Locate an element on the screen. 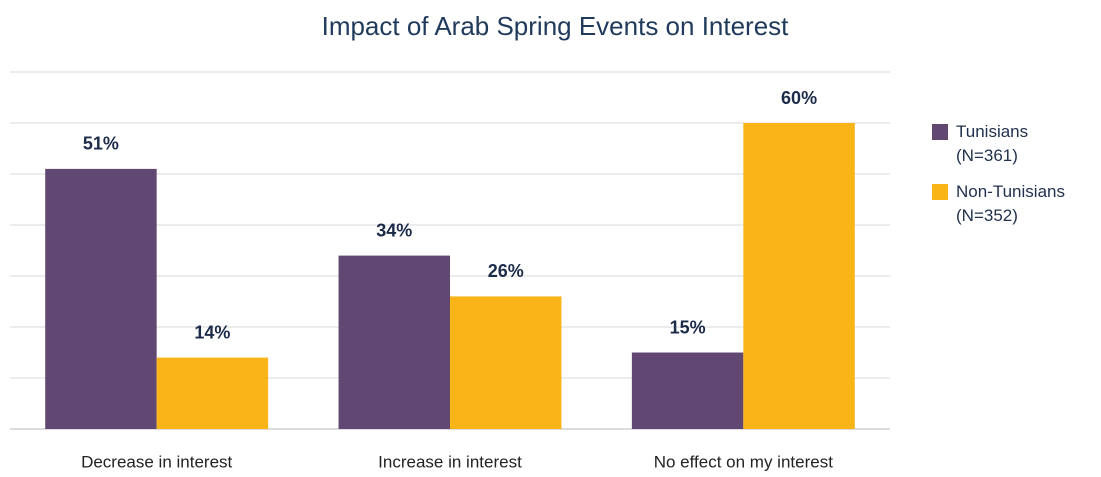  data-label: 34% is located at coordinates (394, 230).